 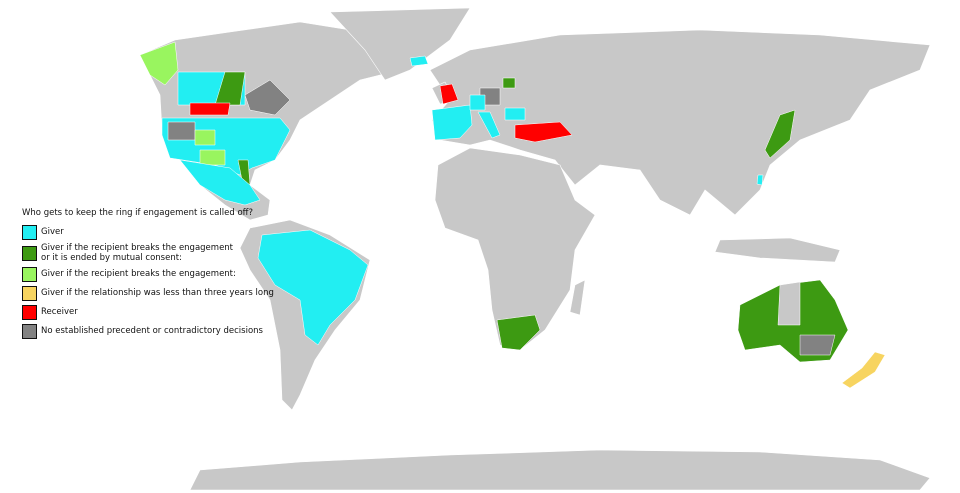 What do you see at coordinates (159, 63) in the screenshot?
I see `region-alaska` at bounding box center [159, 63].